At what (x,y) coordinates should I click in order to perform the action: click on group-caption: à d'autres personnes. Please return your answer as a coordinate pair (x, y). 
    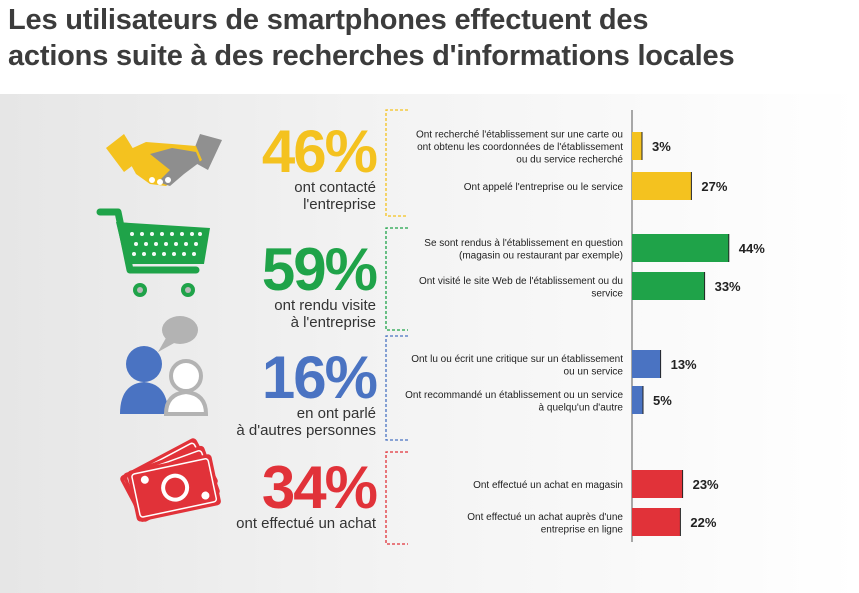
    Looking at the image, I should click on (306, 430).